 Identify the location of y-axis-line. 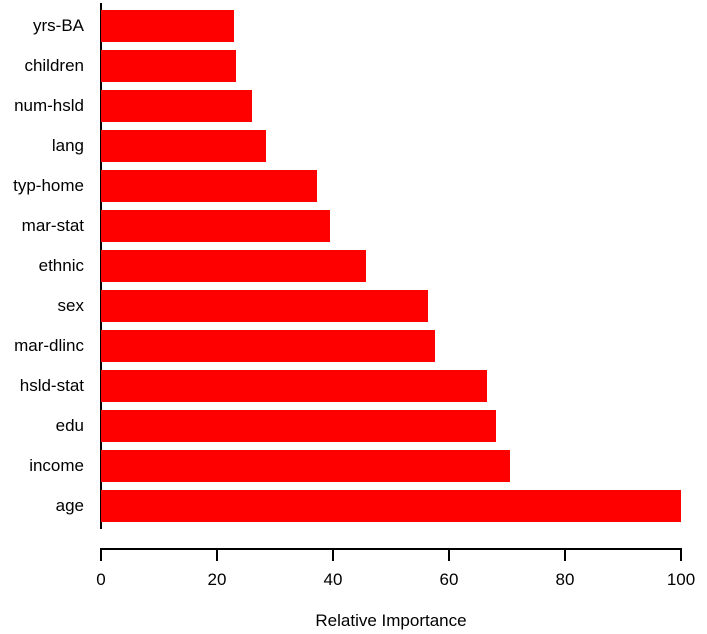
(101, 266).